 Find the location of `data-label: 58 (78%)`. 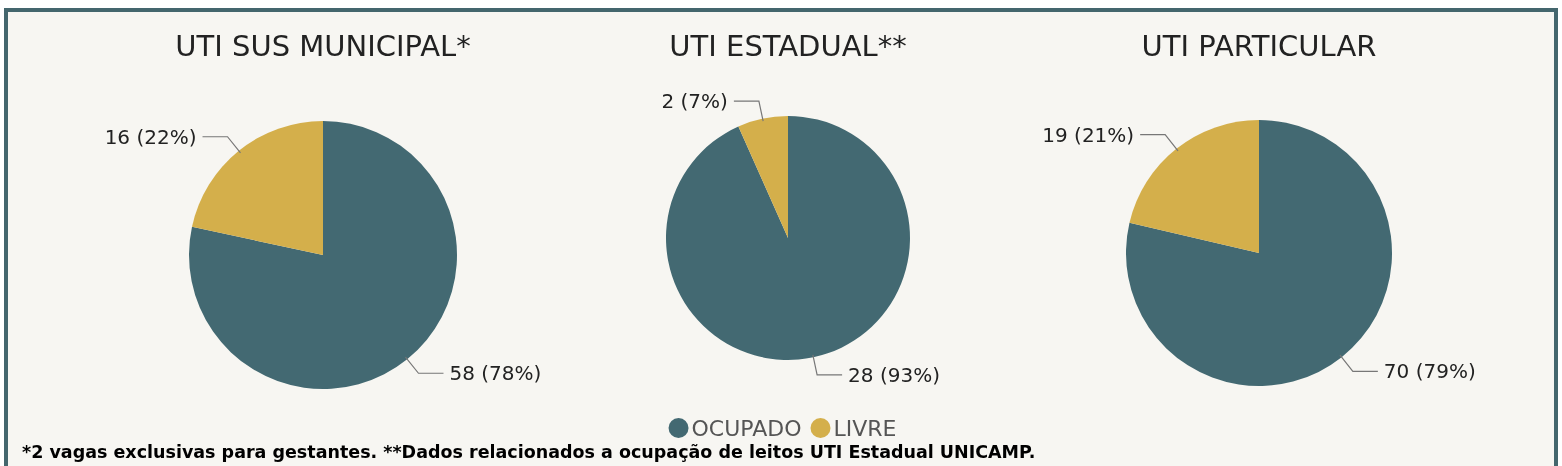

data-label: 58 (78%) is located at coordinates (495, 373).